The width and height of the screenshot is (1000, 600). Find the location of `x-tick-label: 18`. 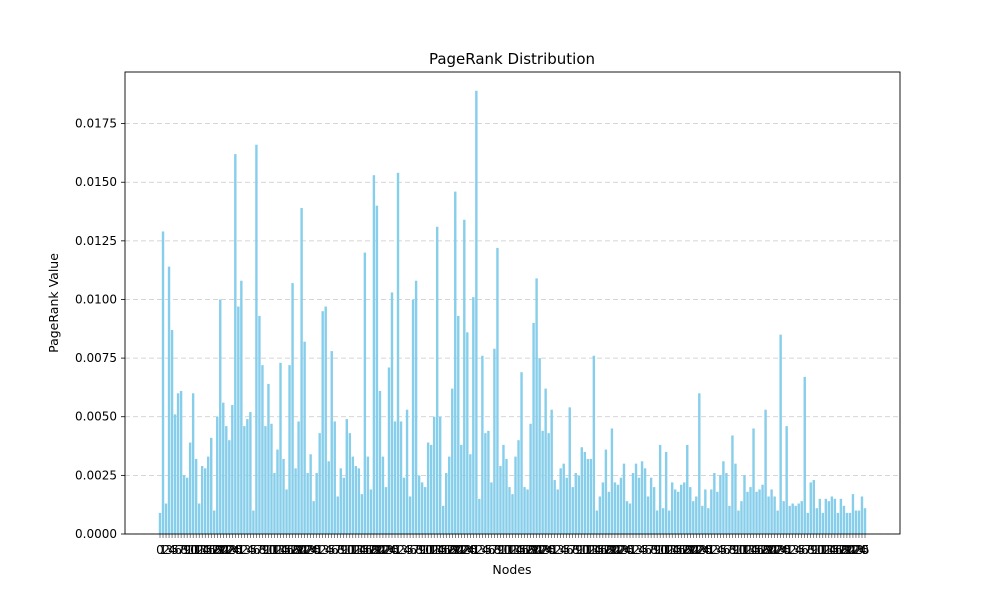

x-tick-label: 18 is located at coordinates (684, 550).